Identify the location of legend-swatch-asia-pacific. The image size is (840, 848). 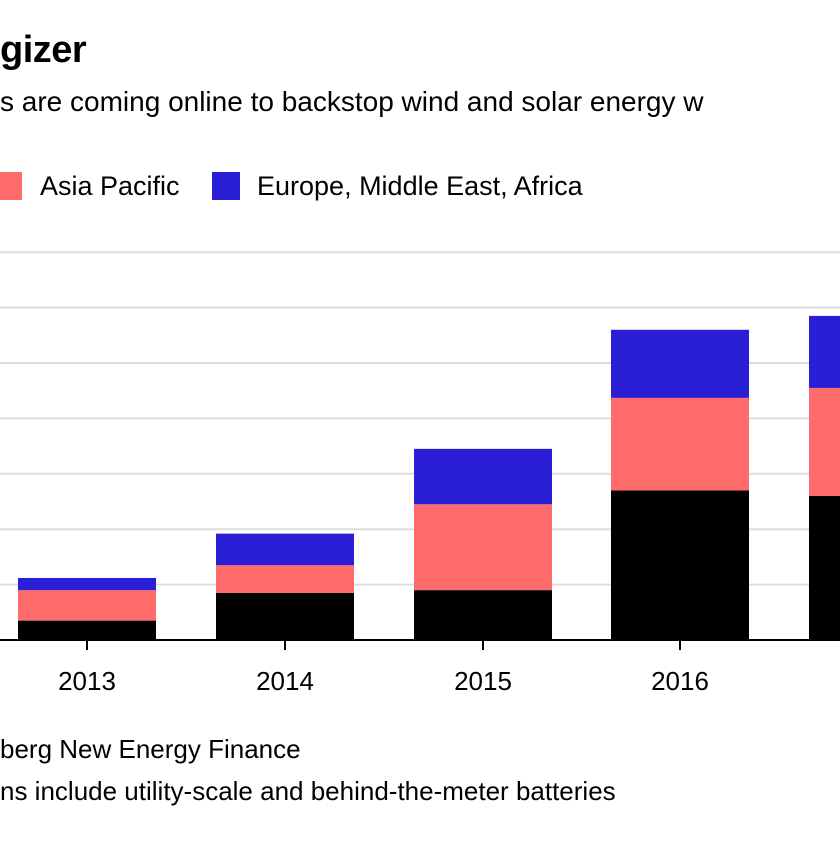
(11, 186).